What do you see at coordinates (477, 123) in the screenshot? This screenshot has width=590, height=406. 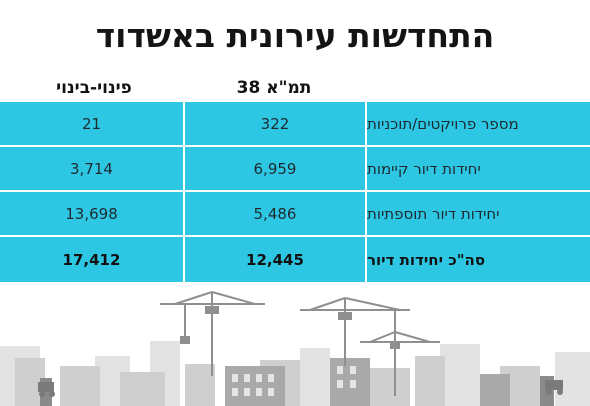 I see `row-label: מספר פרויקטים/תוכניות` at bounding box center [477, 123].